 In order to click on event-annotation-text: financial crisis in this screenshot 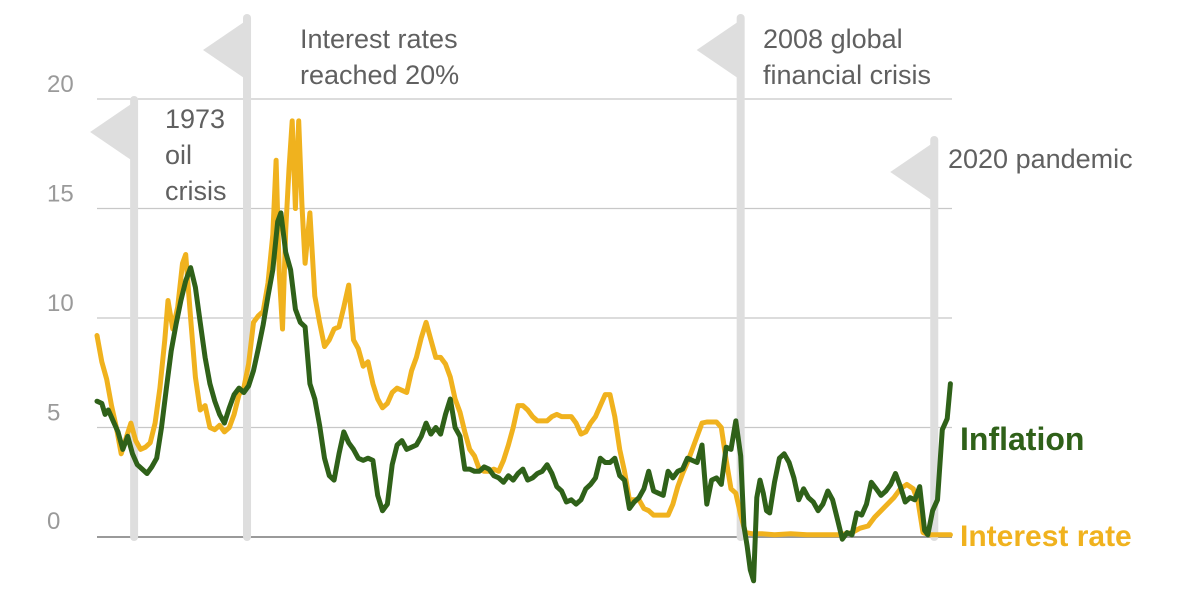, I will do `click(847, 75)`.